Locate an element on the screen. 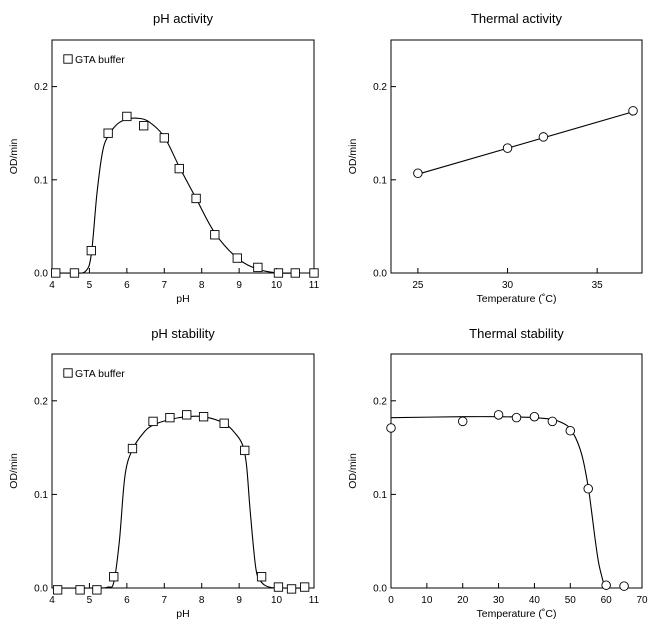 The width and height of the screenshot is (655, 621). thermal-stability-x-tick-label: 0 is located at coordinates (391, 600).